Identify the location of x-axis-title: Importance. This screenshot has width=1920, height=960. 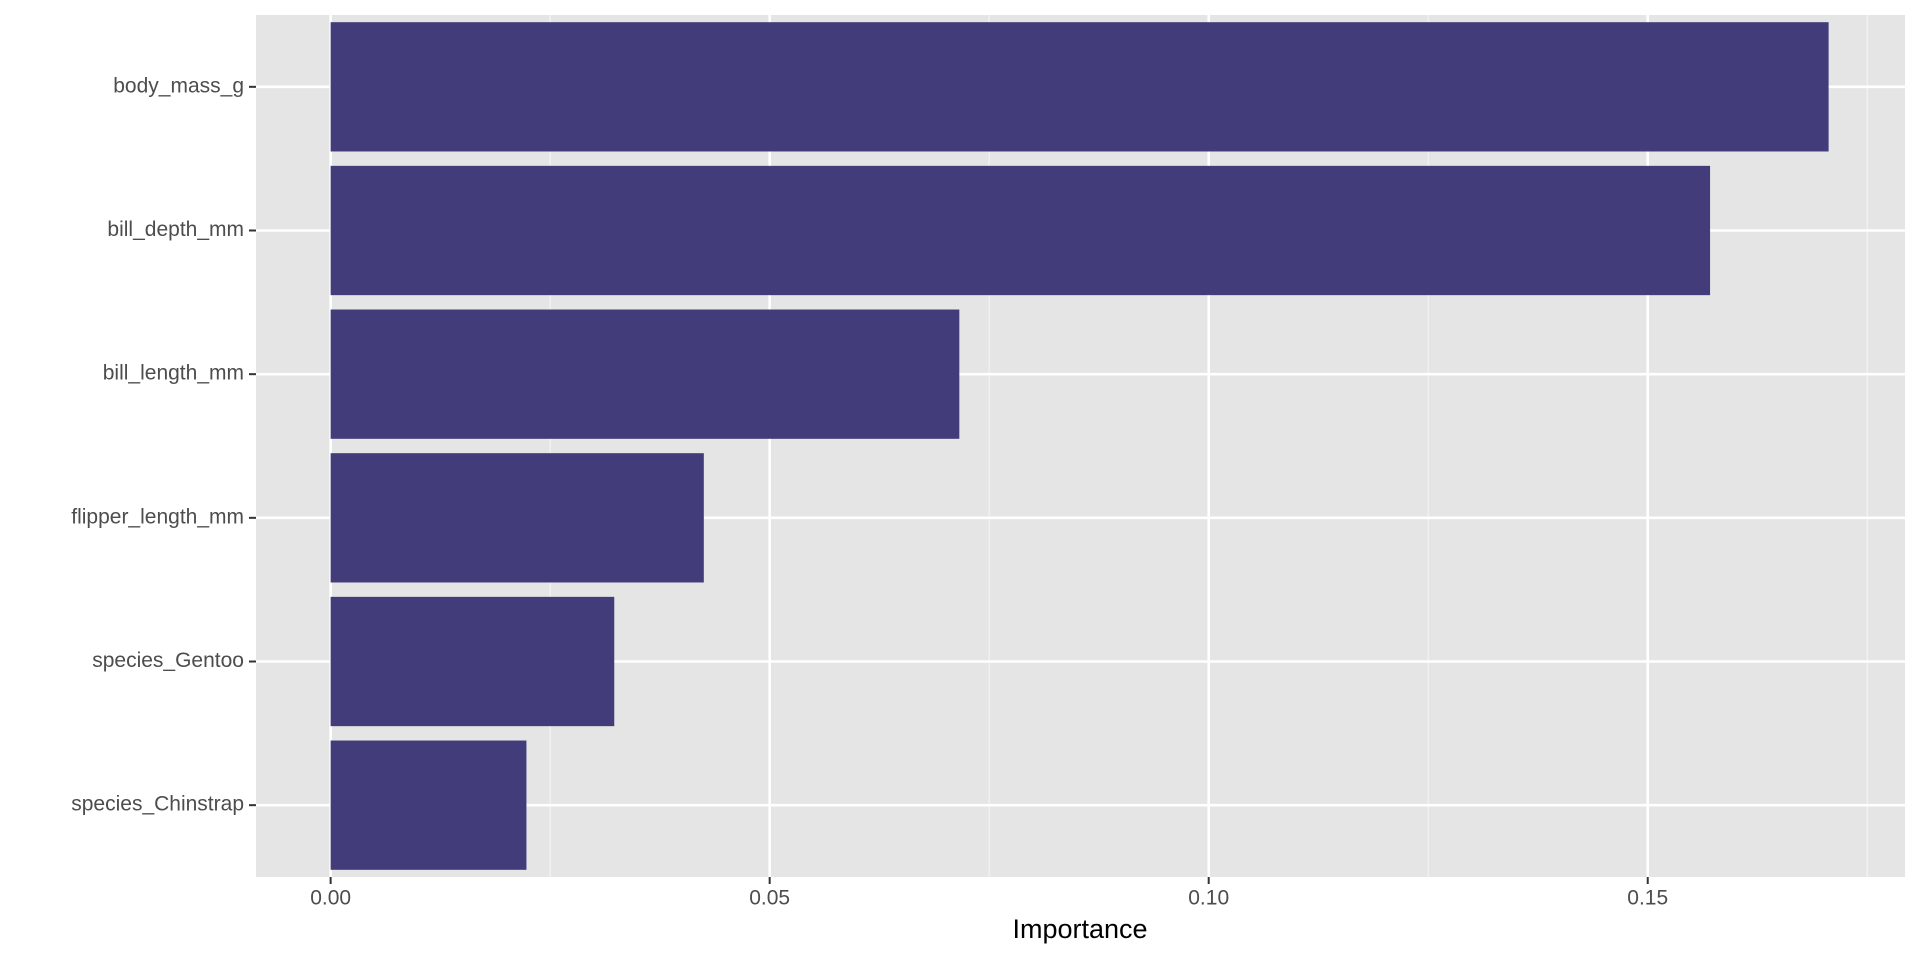
(1079, 929).